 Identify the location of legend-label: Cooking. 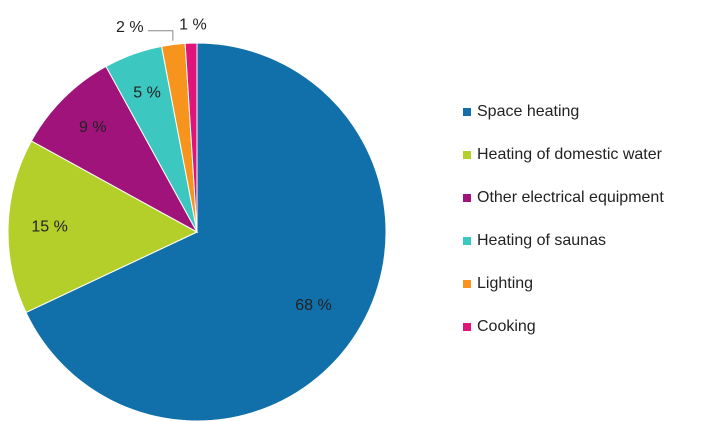
(506, 326).